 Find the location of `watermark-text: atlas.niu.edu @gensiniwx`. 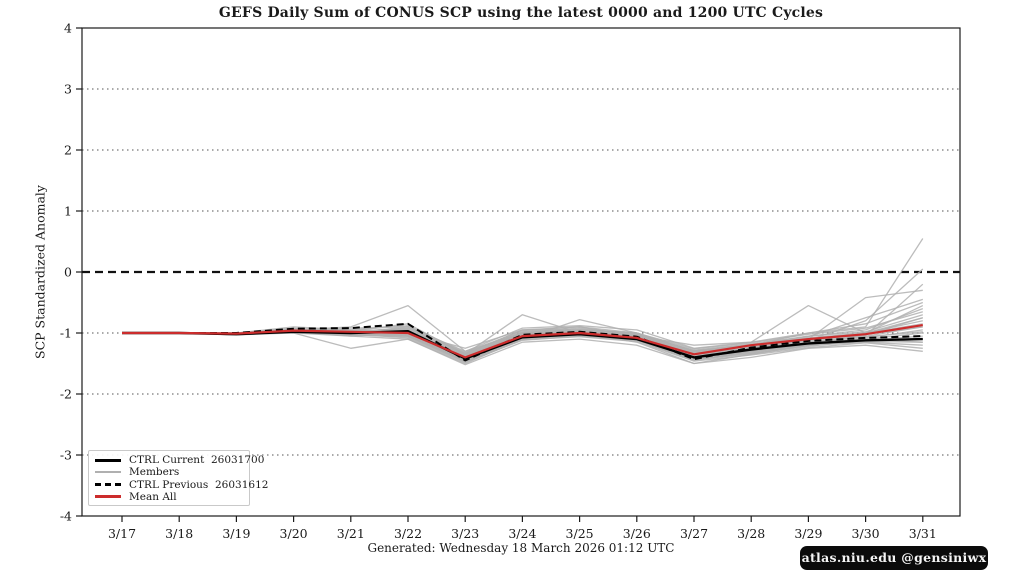

watermark-text: atlas.niu.edu @gensiniwx is located at coordinates (894, 557).